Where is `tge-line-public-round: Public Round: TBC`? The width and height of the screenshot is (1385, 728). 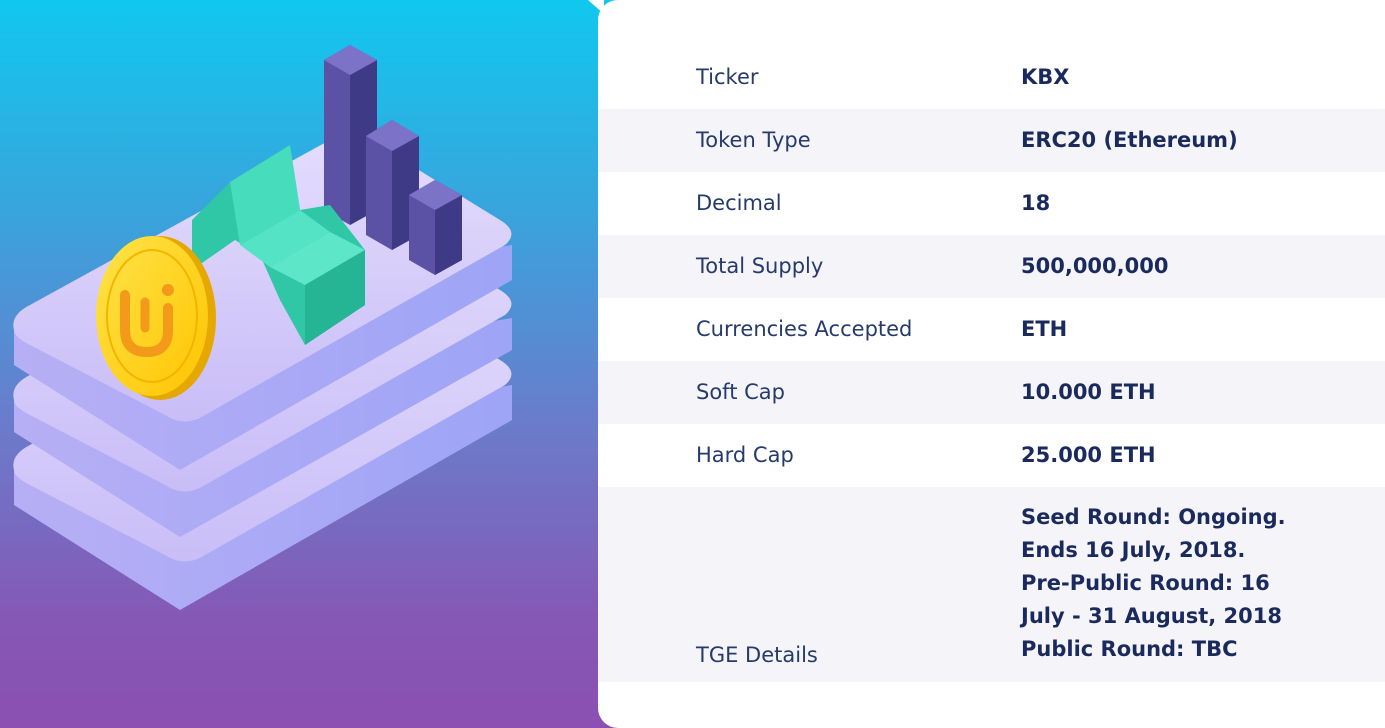 tge-line-public-round: Public Round: TBC is located at coordinates (1129, 649).